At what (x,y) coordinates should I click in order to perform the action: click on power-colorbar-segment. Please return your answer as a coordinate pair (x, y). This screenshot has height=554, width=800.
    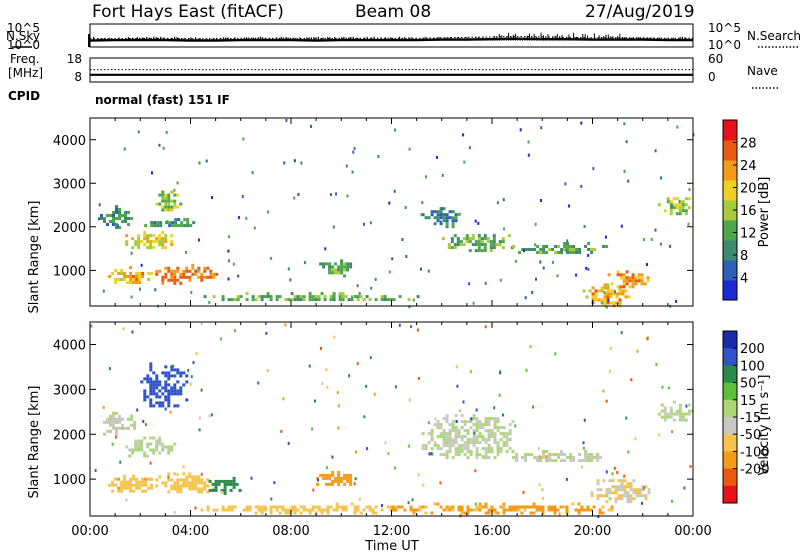
    Looking at the image, I should click on (730, 150).